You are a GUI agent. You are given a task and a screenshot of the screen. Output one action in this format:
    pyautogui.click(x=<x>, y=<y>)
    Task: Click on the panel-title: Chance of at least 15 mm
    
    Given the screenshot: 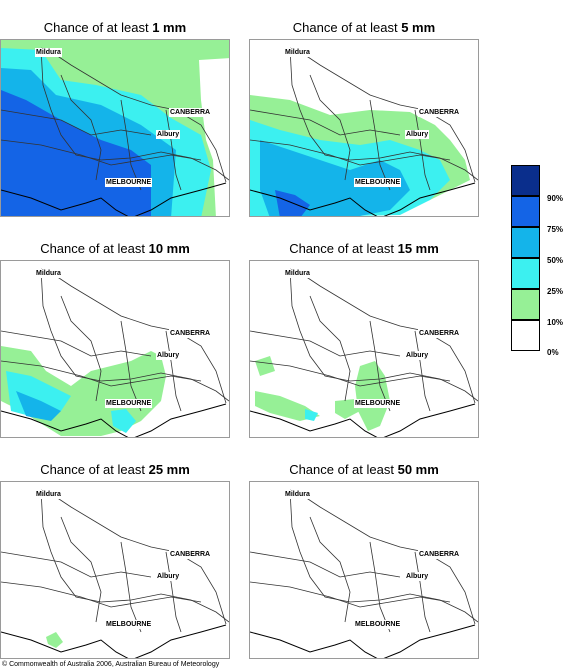 What is the action you would take?
    pyautogui.click(x=364, y=249)
    